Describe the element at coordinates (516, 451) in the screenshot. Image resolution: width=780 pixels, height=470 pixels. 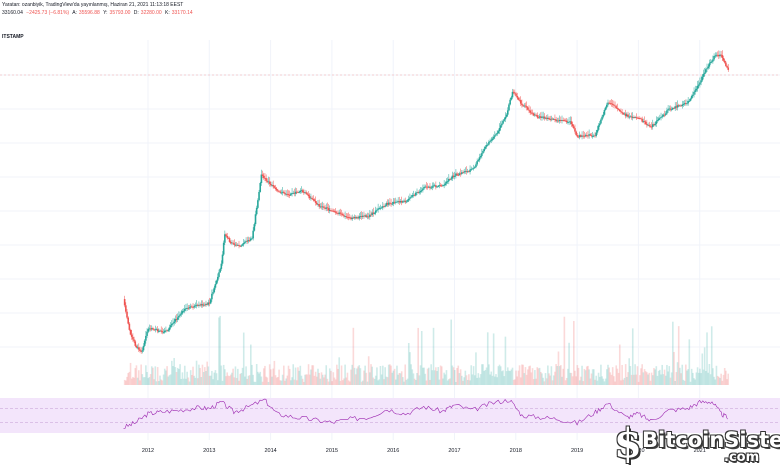
I see `x-tick-label: 2018` at that location.